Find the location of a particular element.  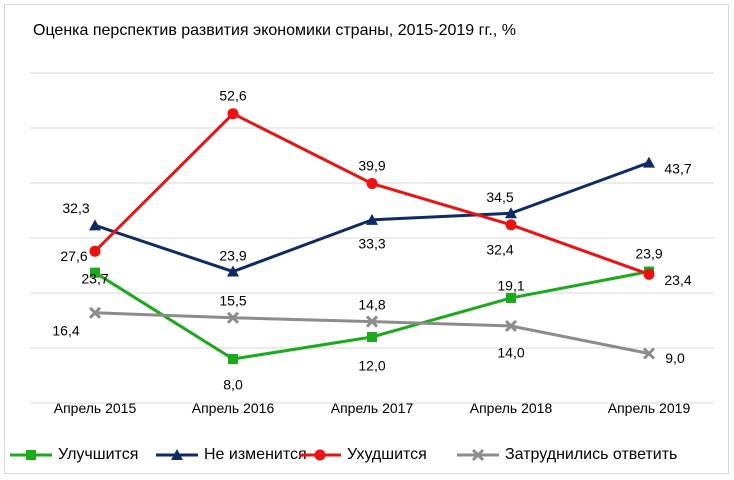

legend-improve-marker is located at coordinates (31, 455).